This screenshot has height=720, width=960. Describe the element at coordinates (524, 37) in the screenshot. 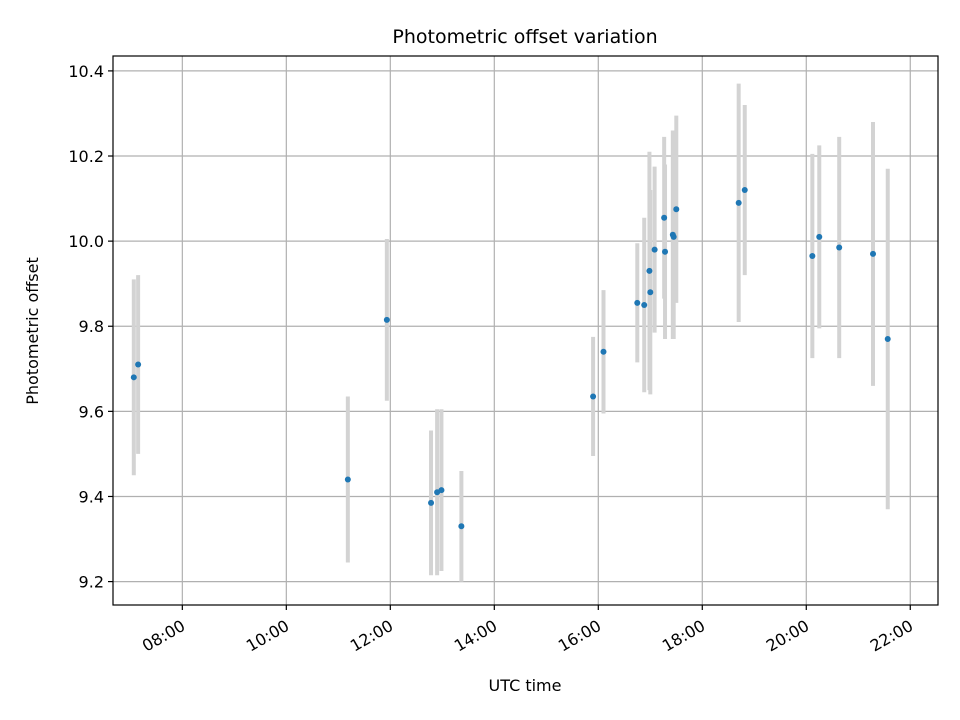

I see `chart-title: Photometric offset variation` at that location.